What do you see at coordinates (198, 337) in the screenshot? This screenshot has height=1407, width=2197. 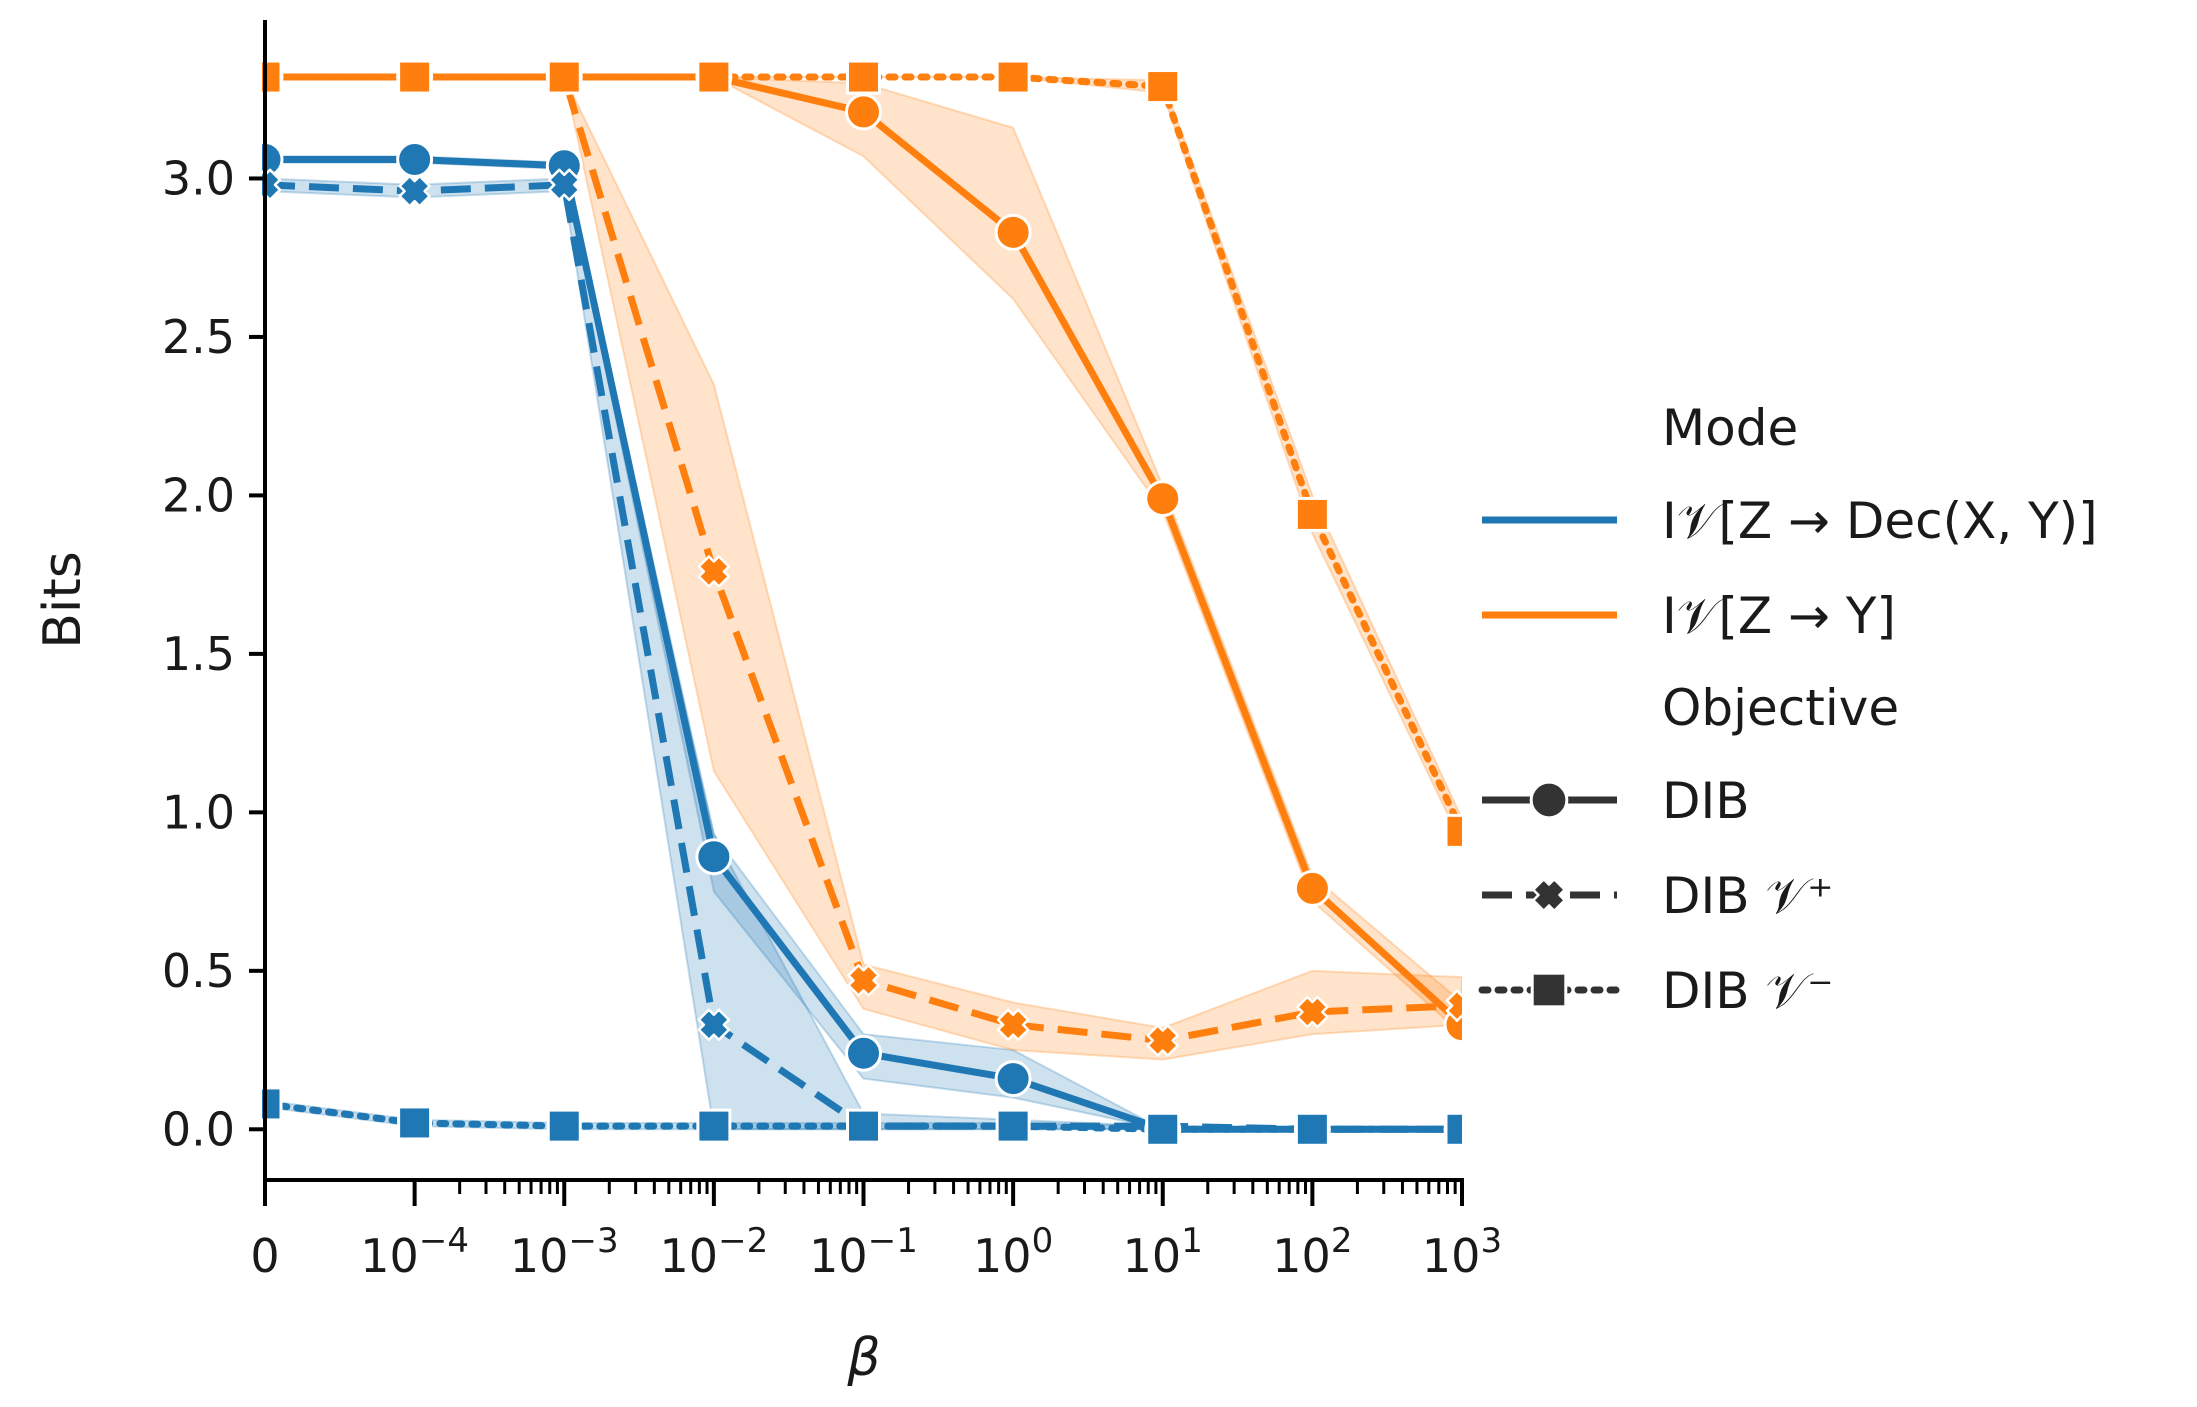 I see `y-tick-label: 2.5` at bounding box center [198, 337].